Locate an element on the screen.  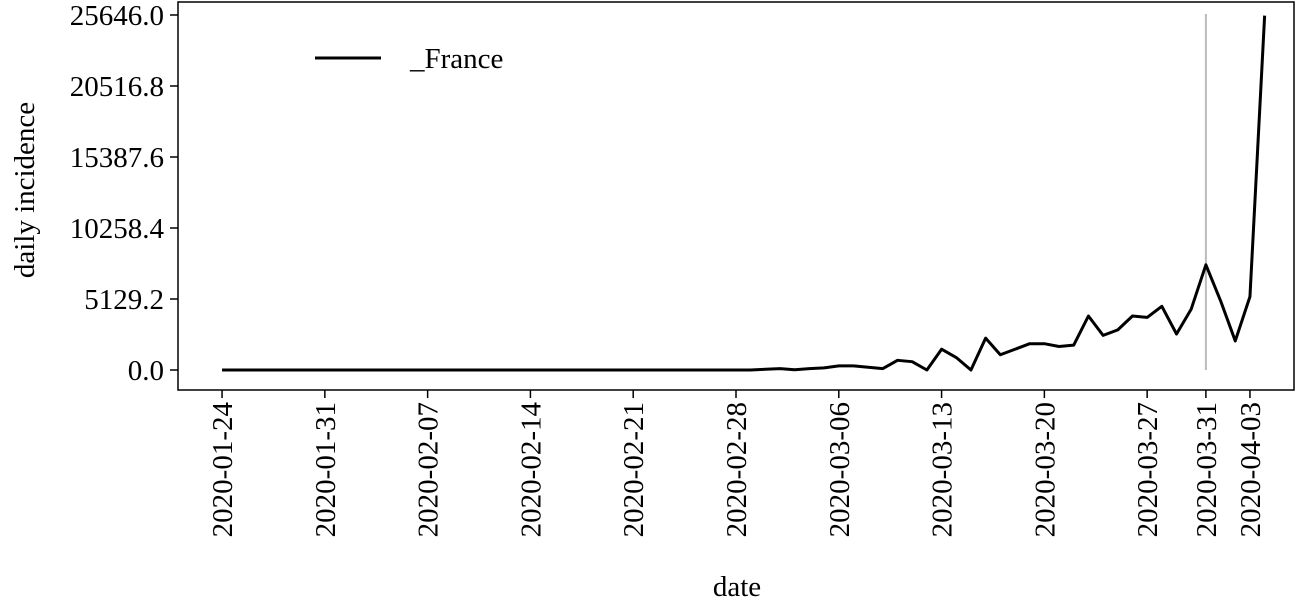
x-tick-label: 2020-02-28 is located at coordinates (737, 469).